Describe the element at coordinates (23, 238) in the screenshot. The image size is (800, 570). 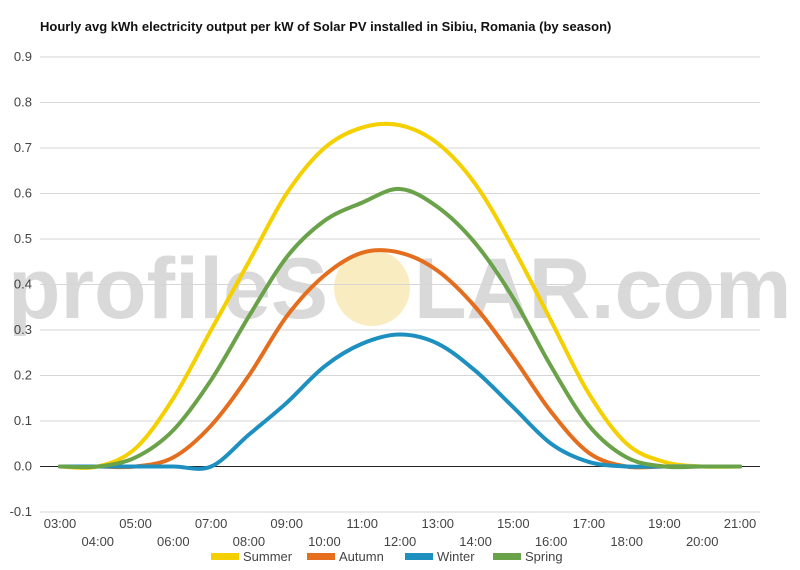
I see `y-tick-label: 0.5` at that location.